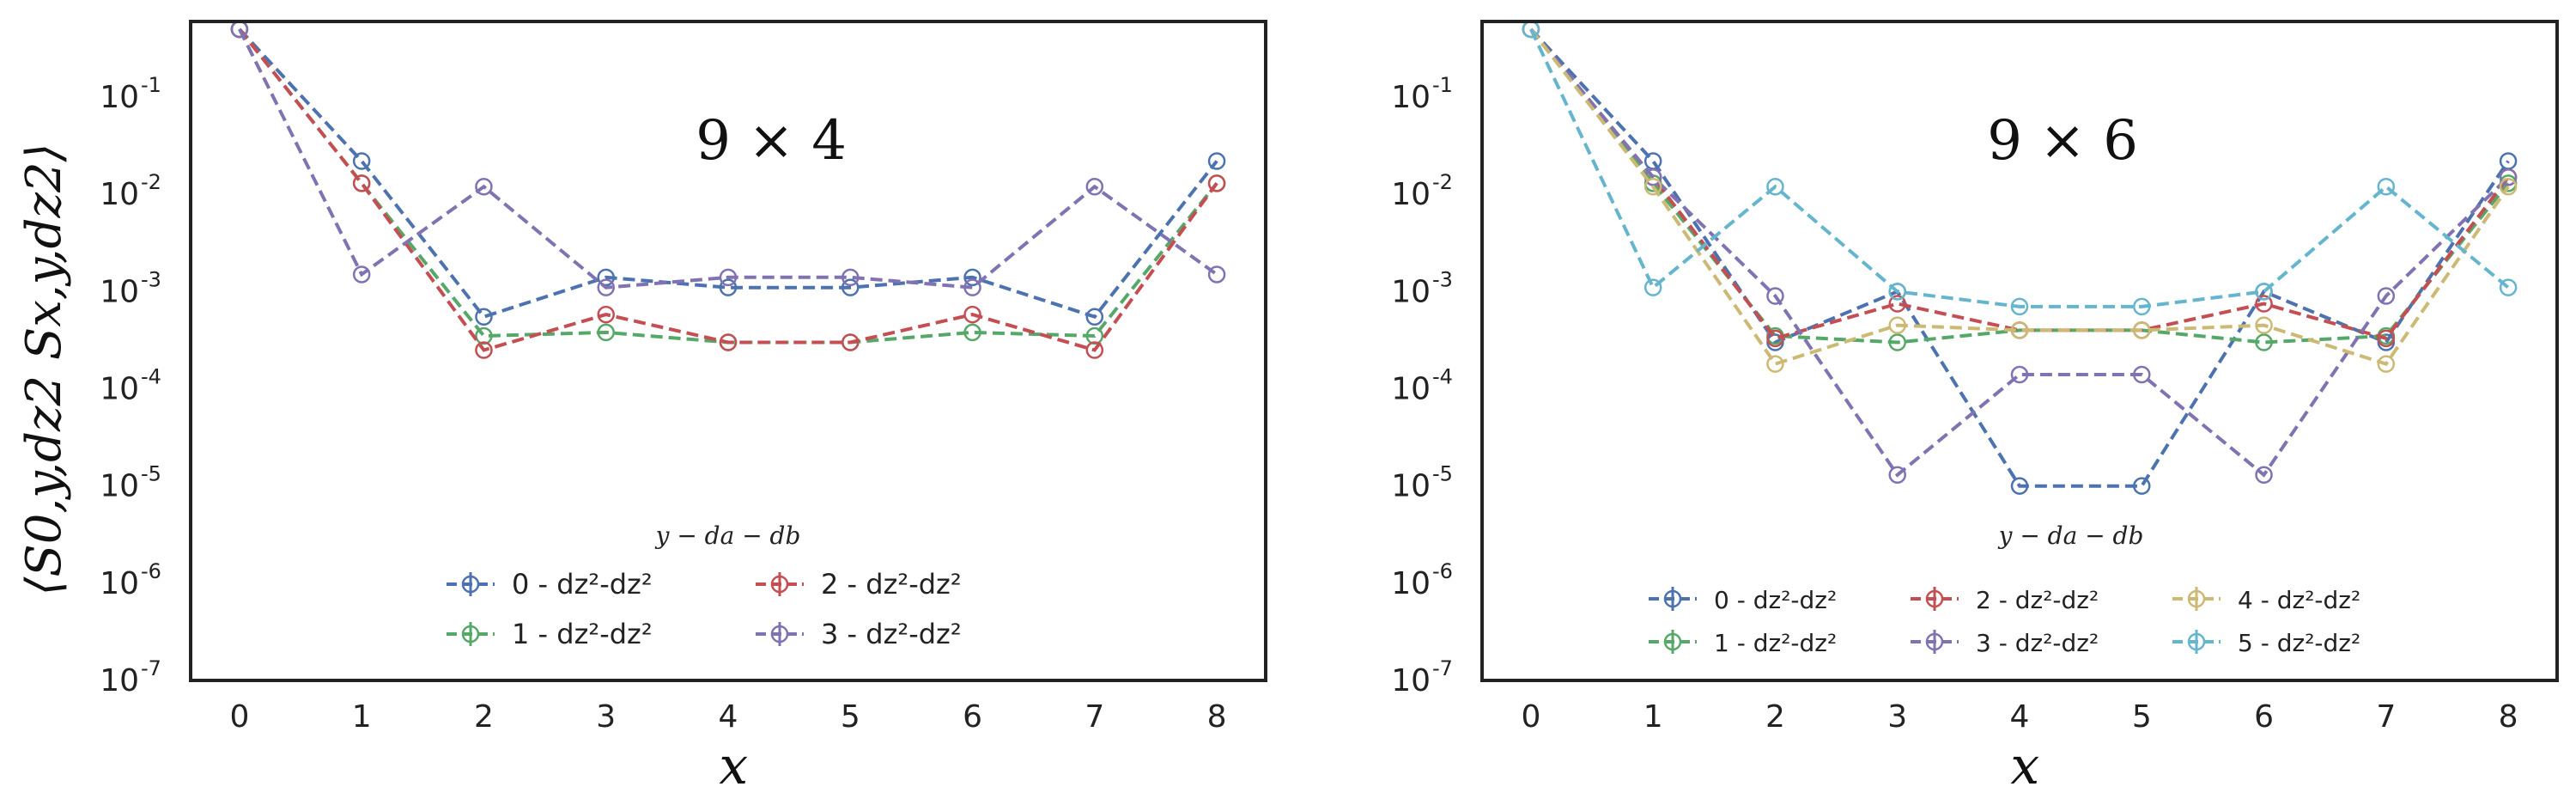  I want to click on chart-title: 9 × 4, so click(771, 141).